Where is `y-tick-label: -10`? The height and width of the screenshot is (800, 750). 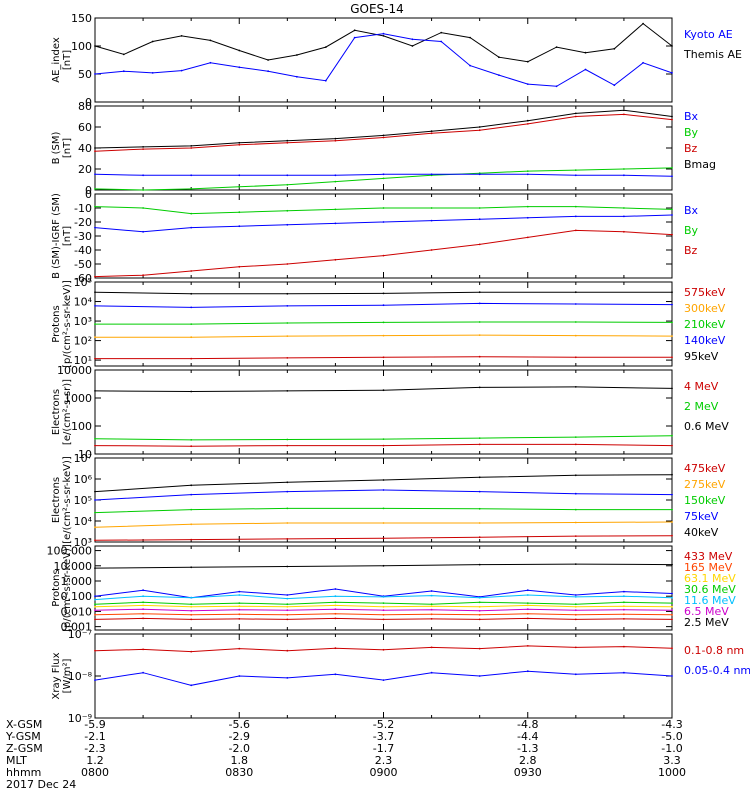 y-tick-label: -10 is located at coordinates (83, 208).